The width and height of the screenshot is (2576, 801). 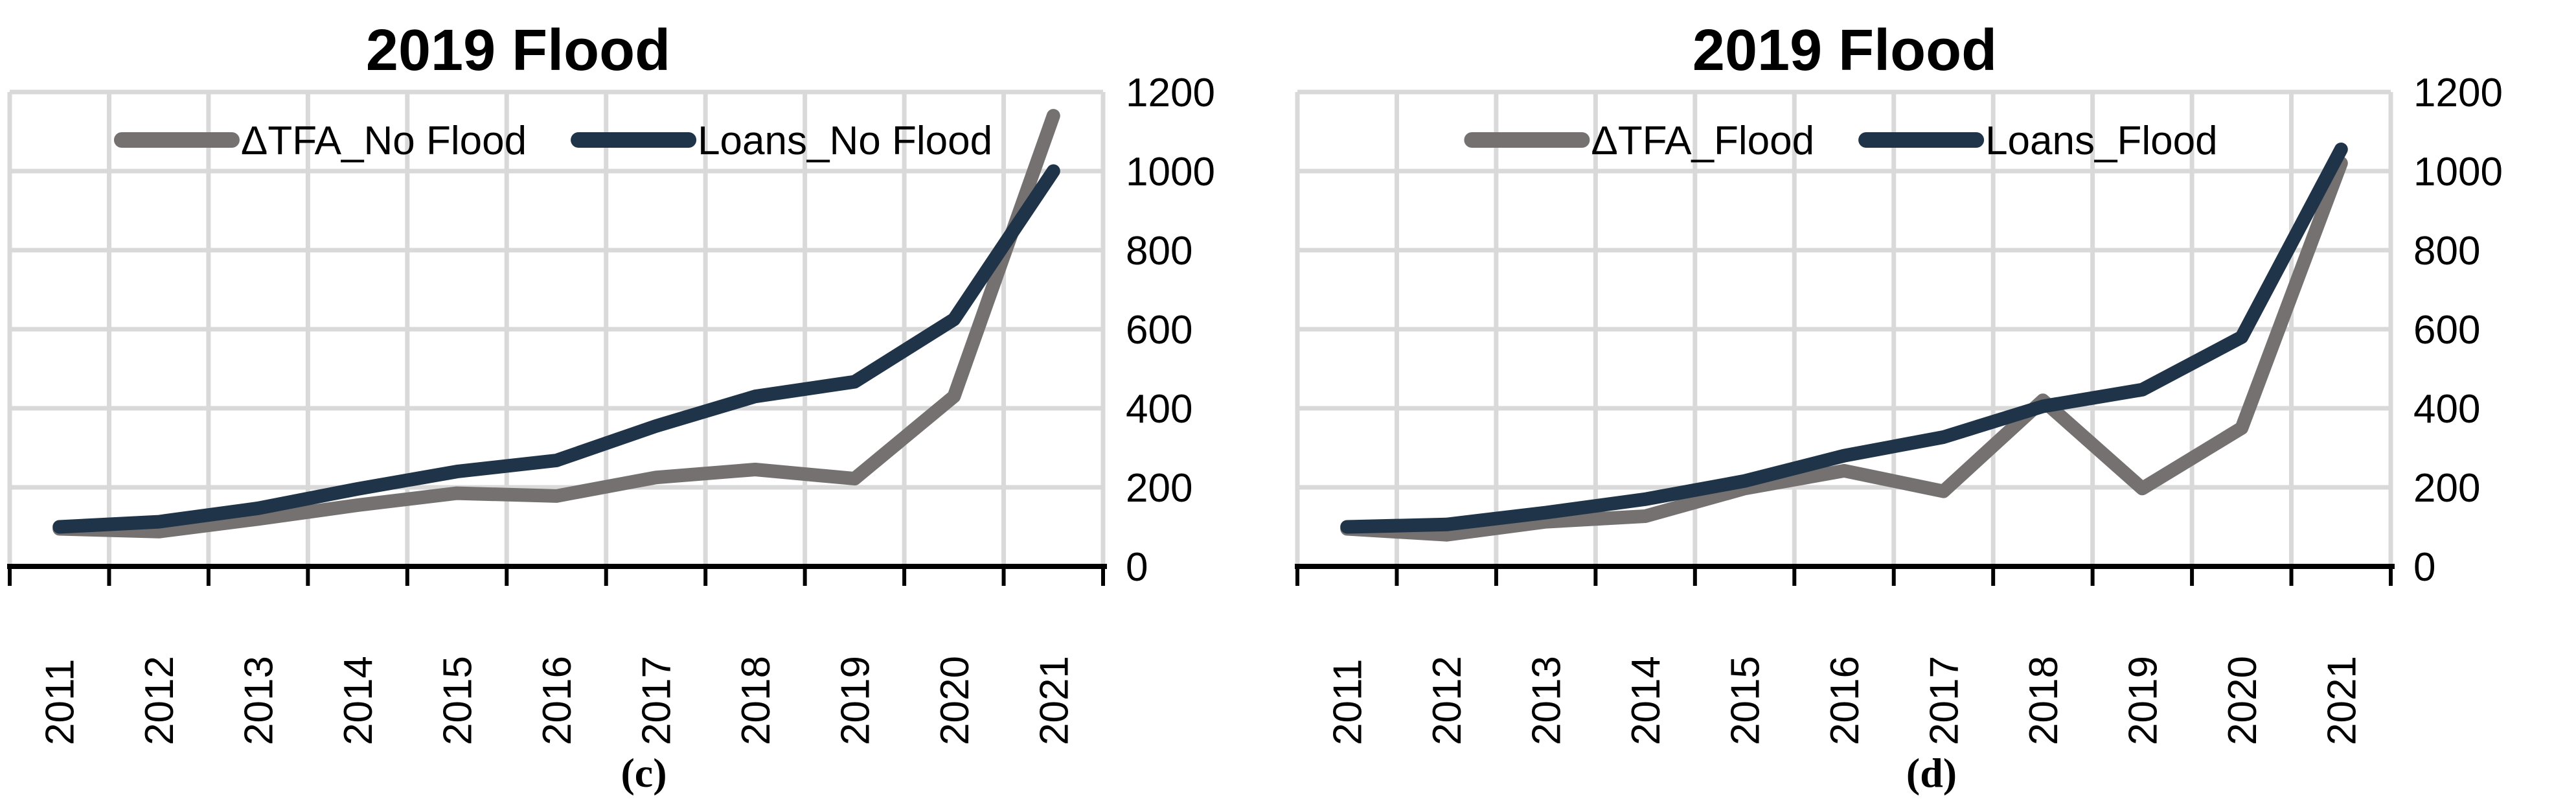 What do you see at coordinates (1845, 51) in the screenshot?
I see `chart-title-d: 2019 Flood` at bounding box center [1845, 51].